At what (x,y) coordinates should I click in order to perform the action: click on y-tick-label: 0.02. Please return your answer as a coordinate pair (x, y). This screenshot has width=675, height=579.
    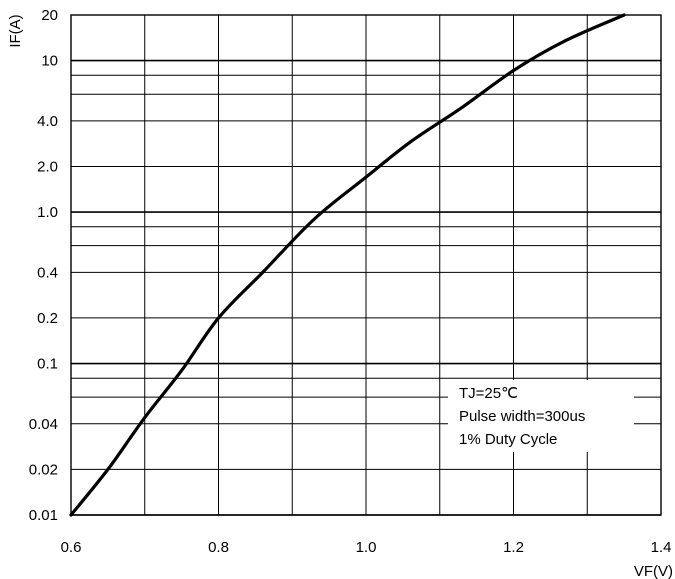
    Looking at the image, I should click on (43, 469).